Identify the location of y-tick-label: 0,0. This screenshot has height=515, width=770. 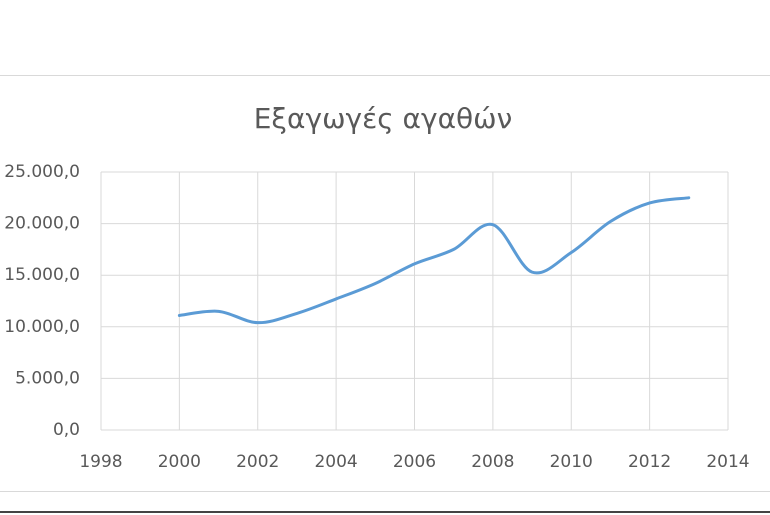
(66, 430).